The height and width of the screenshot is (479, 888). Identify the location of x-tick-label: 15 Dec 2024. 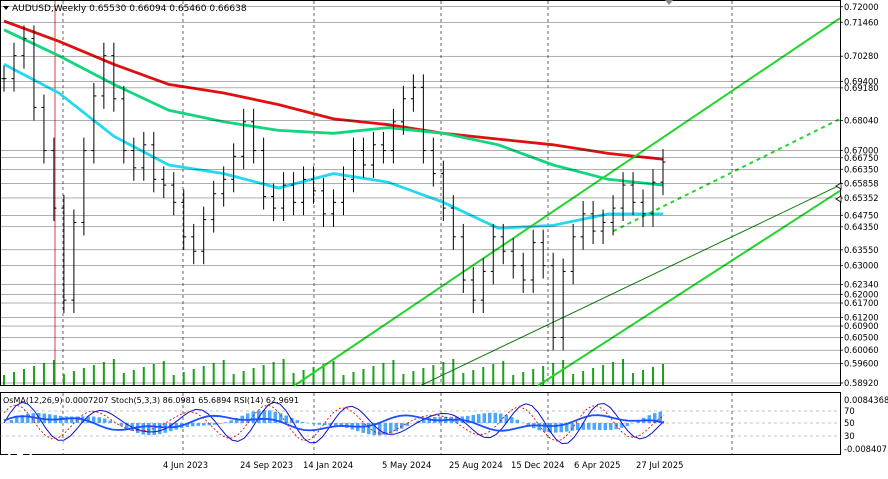
(538, 465).